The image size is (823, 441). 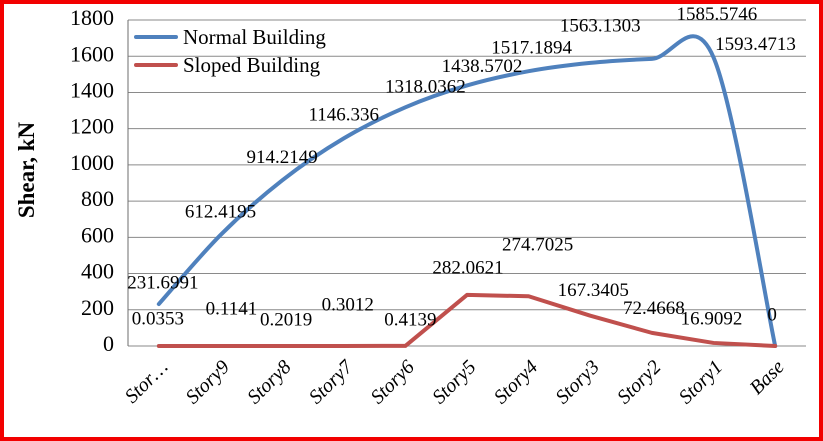 I want to click on x-tick-label: Story3, so click(x=577, y=382).